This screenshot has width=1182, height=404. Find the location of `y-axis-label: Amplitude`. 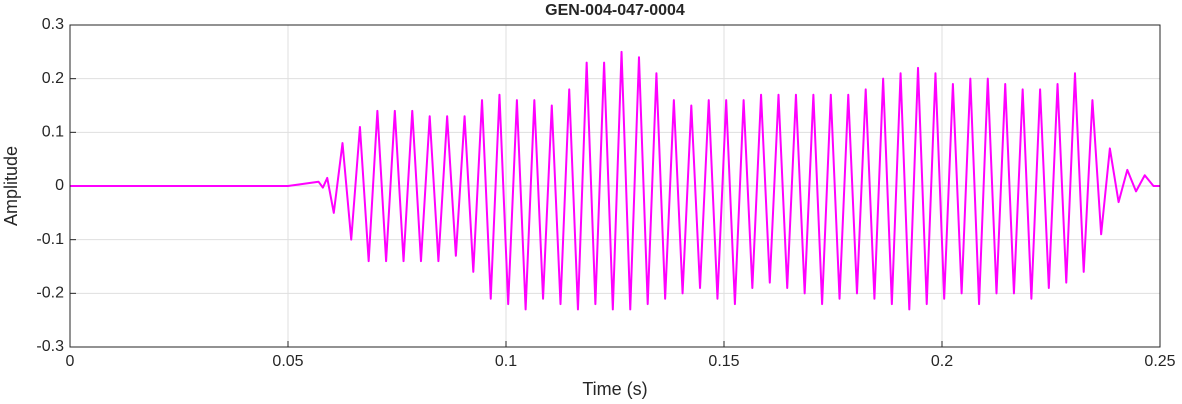

y-axis-label: Amplitude is located at coordinates (11, 186).